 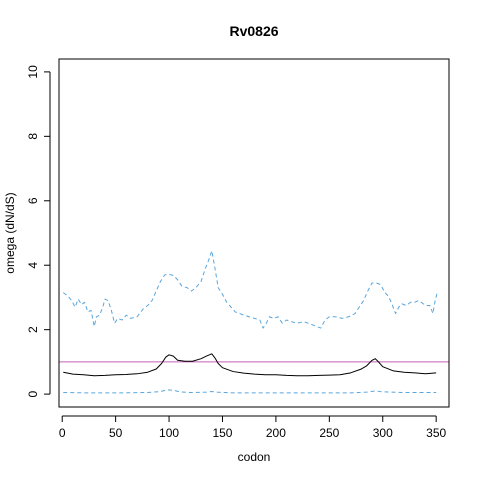 I want to click on y-axis-label: omega (dN/dS), so click(x=10, y=232).